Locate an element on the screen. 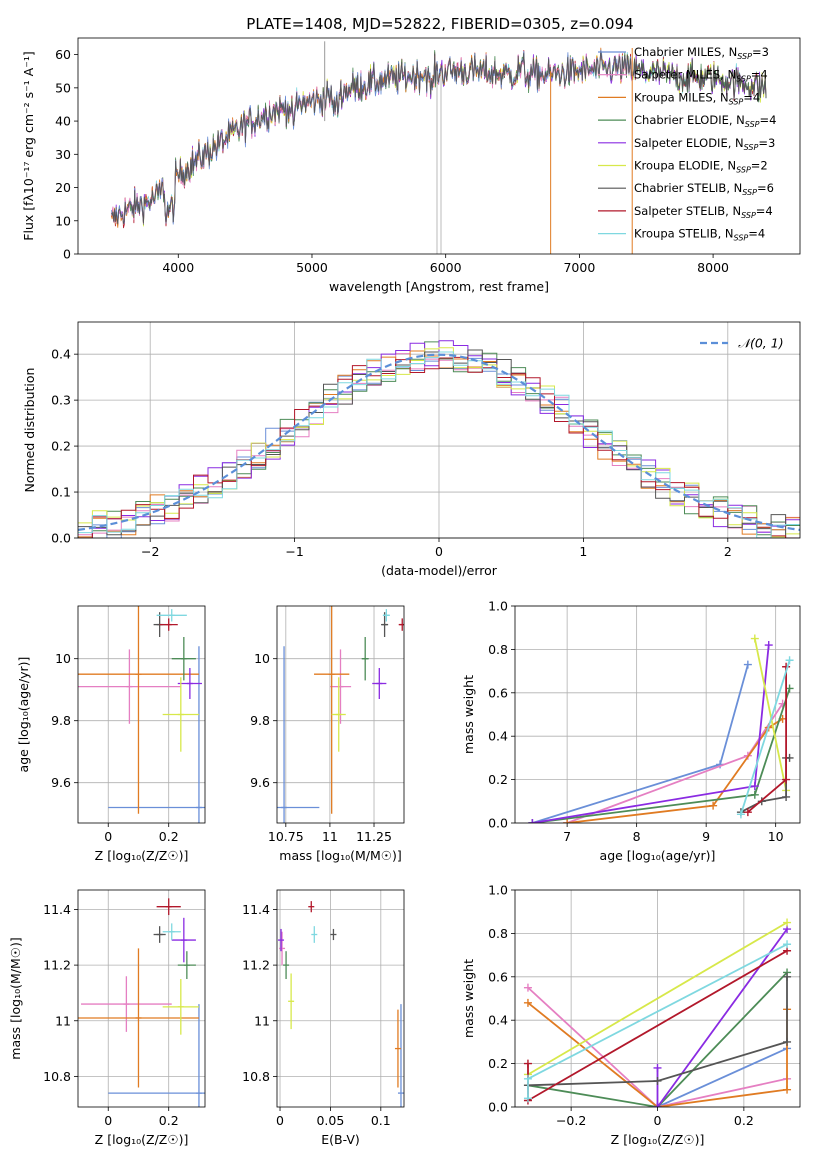 The image size is (819, 1170). x-tick-label: −0.2 is located at coordinates (571, 1120).